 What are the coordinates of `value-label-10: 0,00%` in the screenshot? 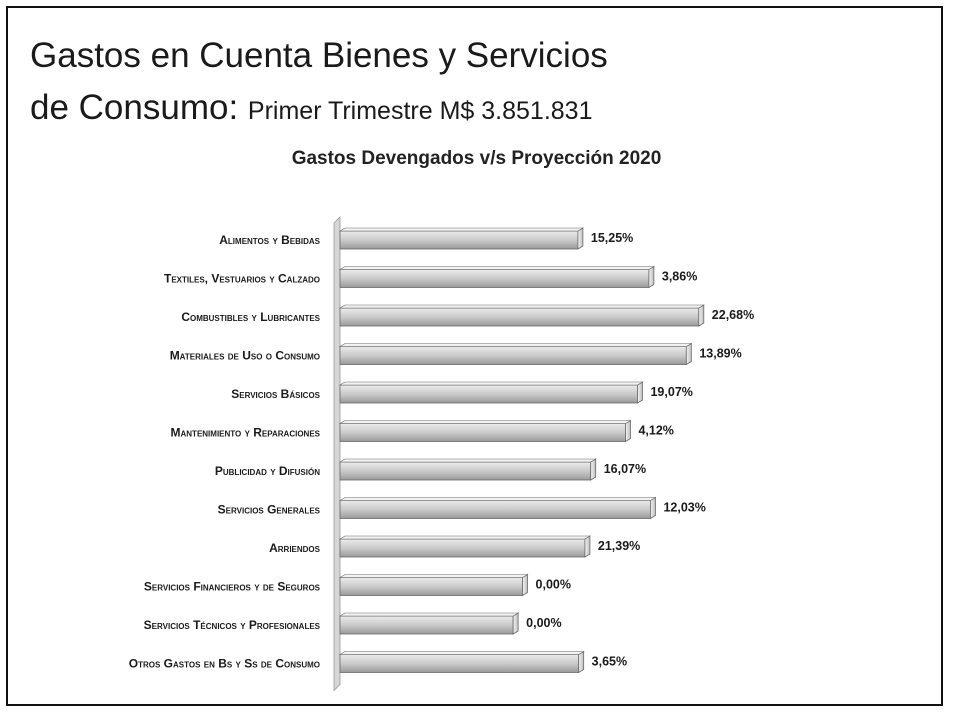 It's located at (543, 623).